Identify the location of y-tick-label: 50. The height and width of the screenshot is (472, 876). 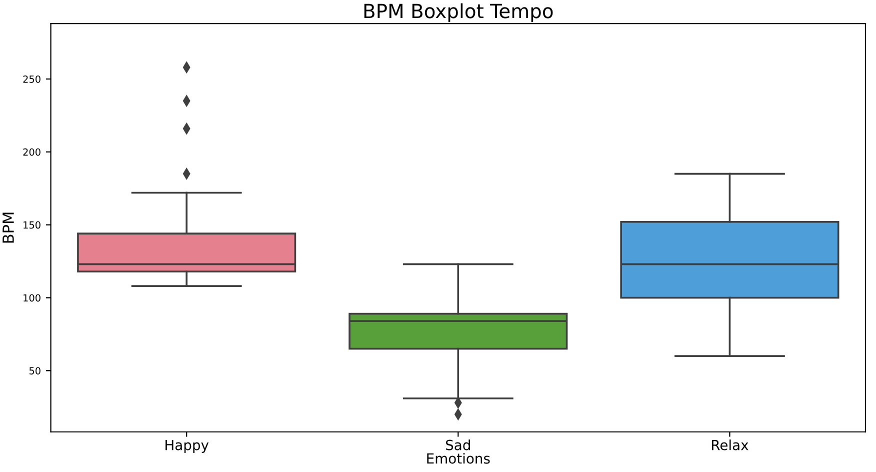
(34, 370).